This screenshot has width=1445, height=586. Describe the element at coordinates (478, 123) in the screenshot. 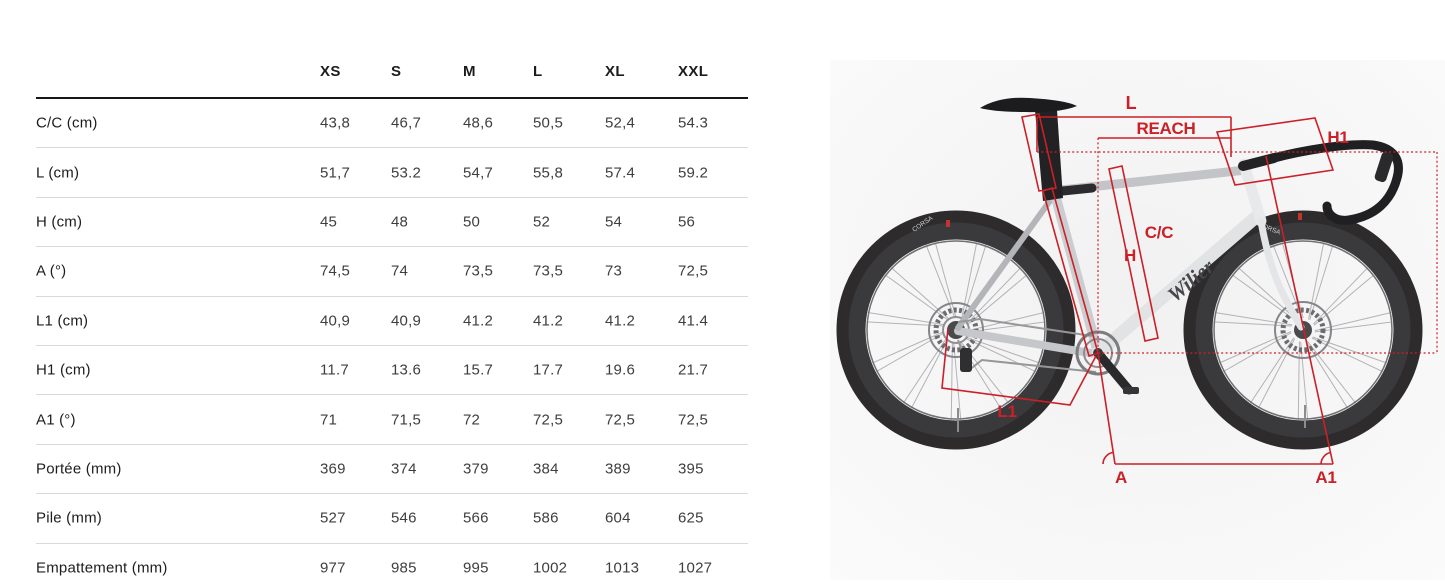

I see `value-cell: 48,6` at that location.